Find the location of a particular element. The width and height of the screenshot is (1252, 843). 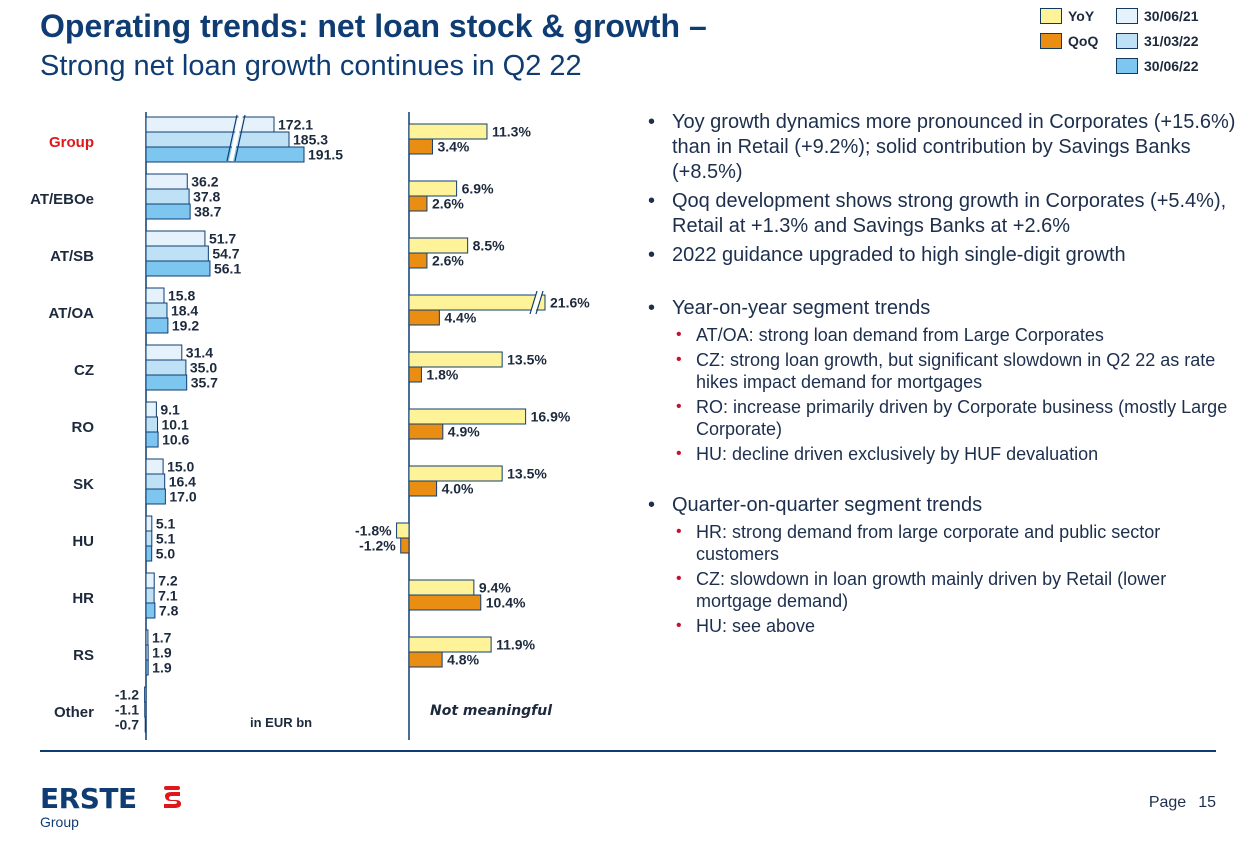

page-label: Page is located at coordinates (1167, 802).